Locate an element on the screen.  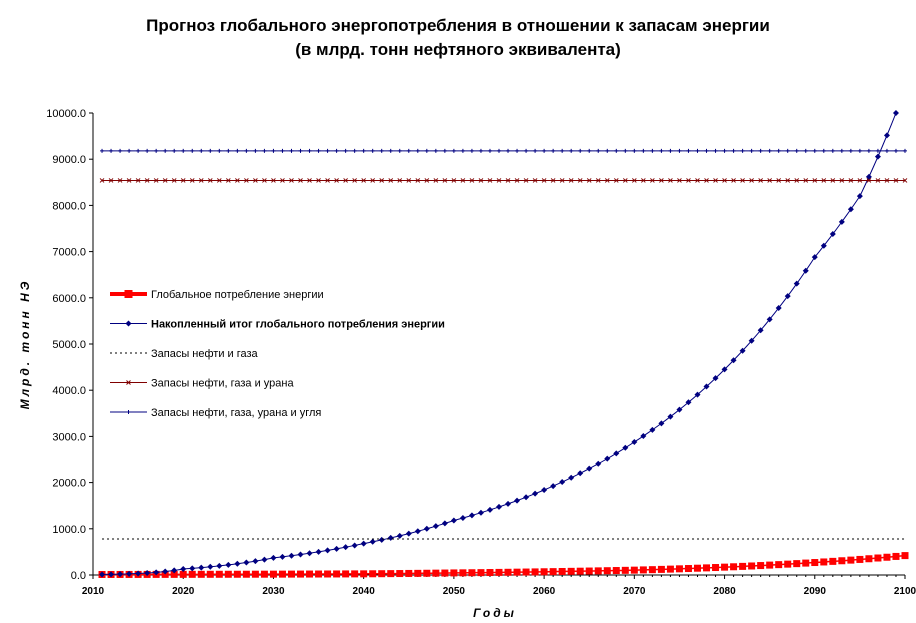
legend-label: Запасы нефти и газа is located at coordinates (205, 354).